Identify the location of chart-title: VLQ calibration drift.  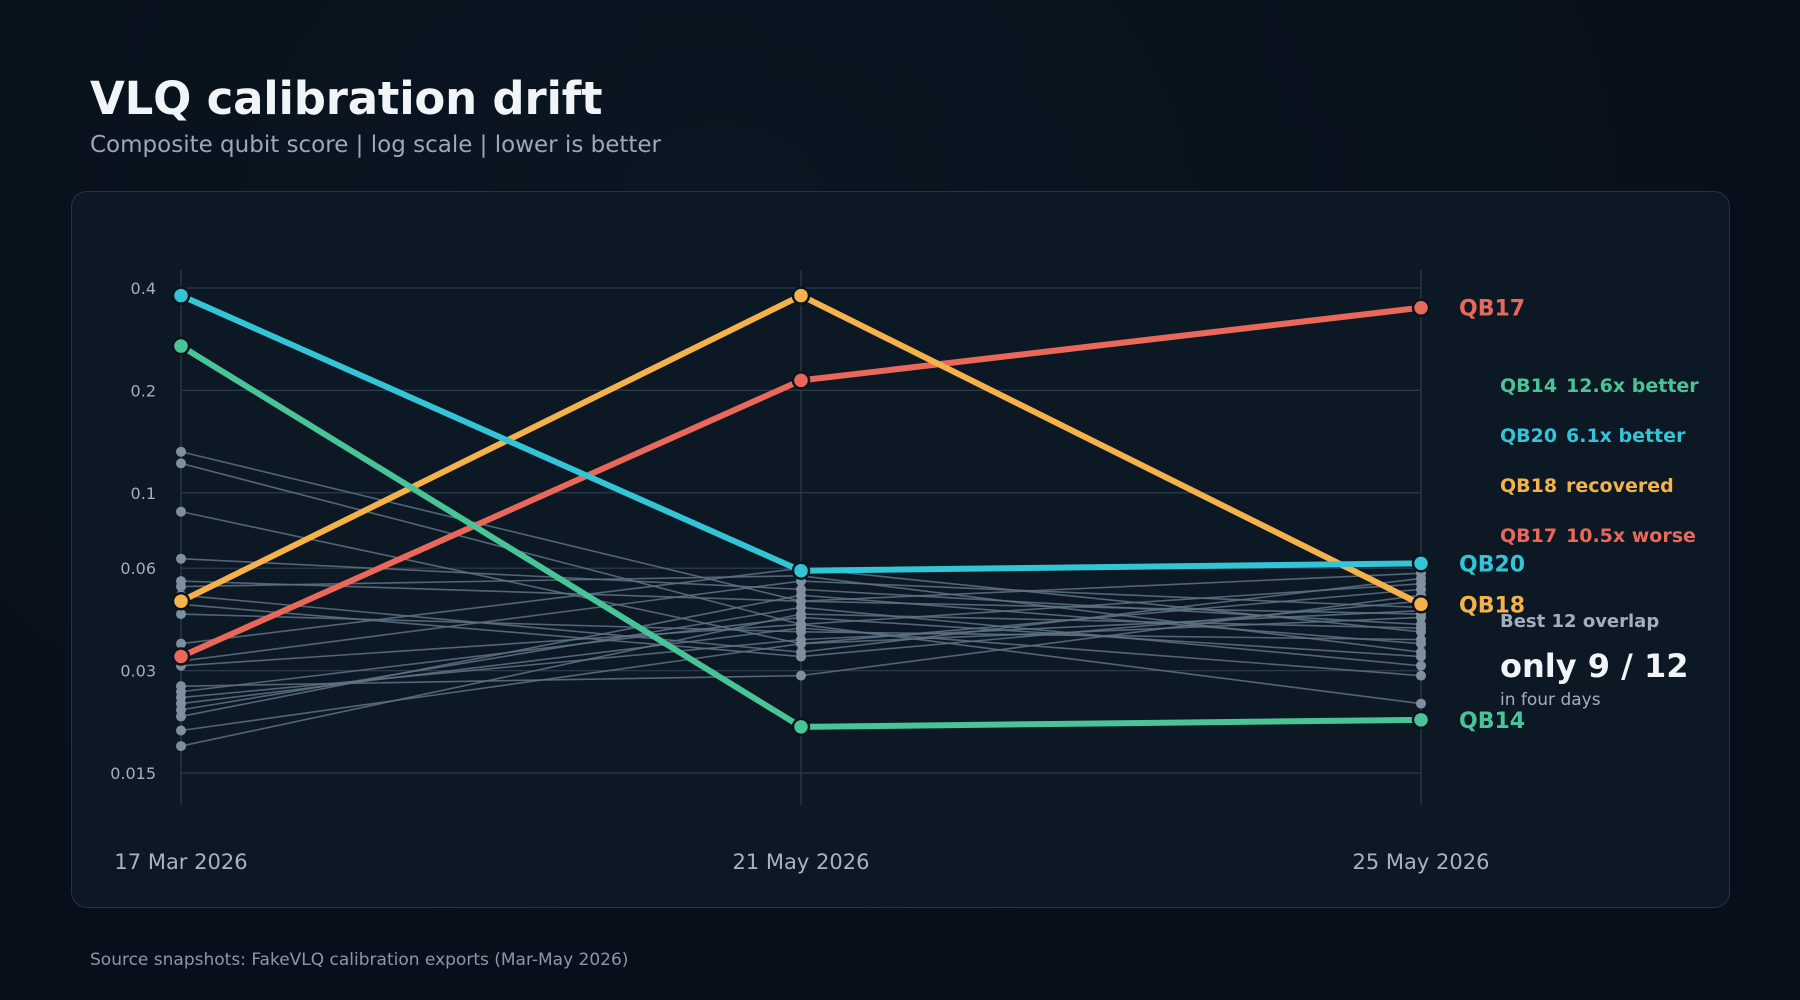
(346, 98).